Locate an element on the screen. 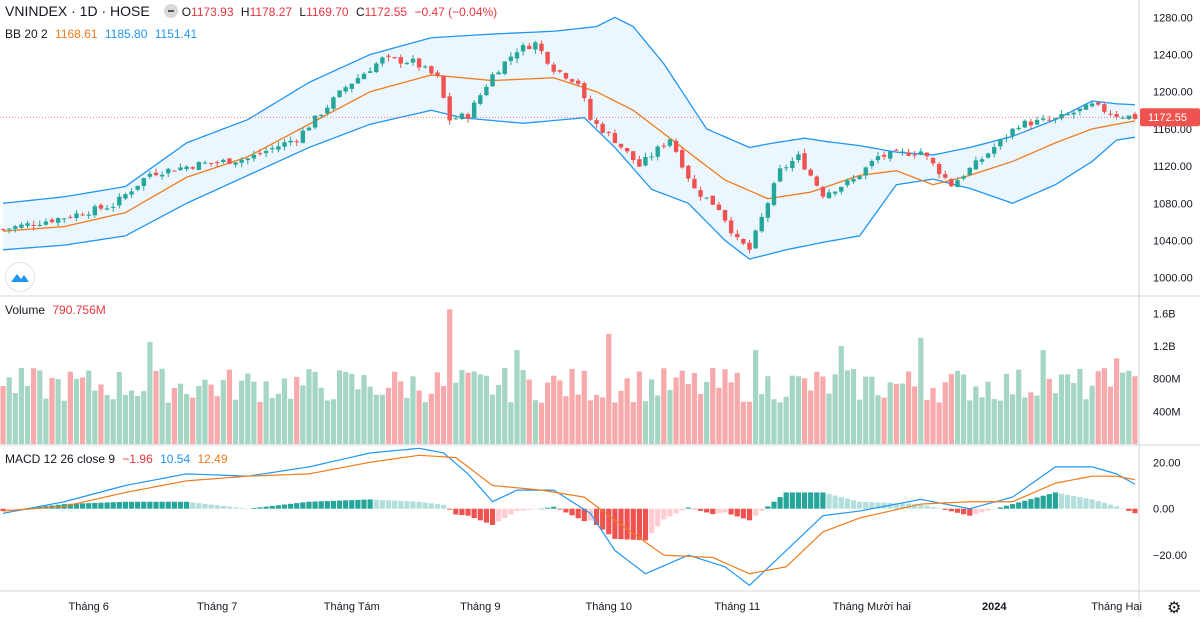 Image resolution: width=1200 pixels, height=618 pixels. time-tick-label: Tháng 10 is located at coordinates (609, 607).